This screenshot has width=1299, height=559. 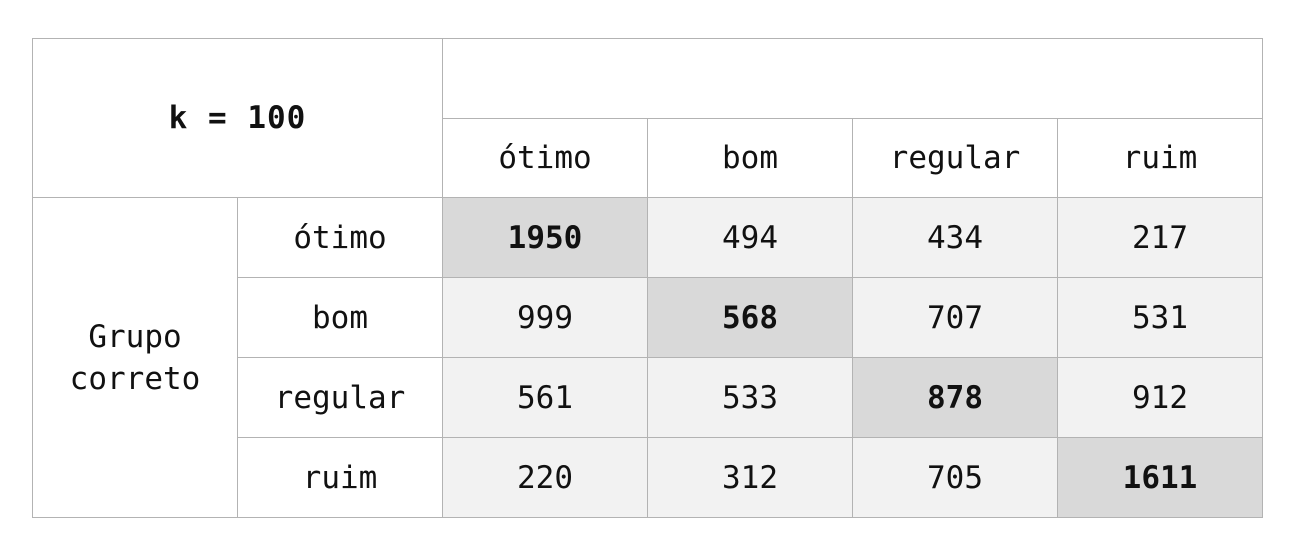 What do you see at coordinates (1160, 237) in the screenshot?
I see `matrix-cell: 217` at bounding box center [1160, 237].